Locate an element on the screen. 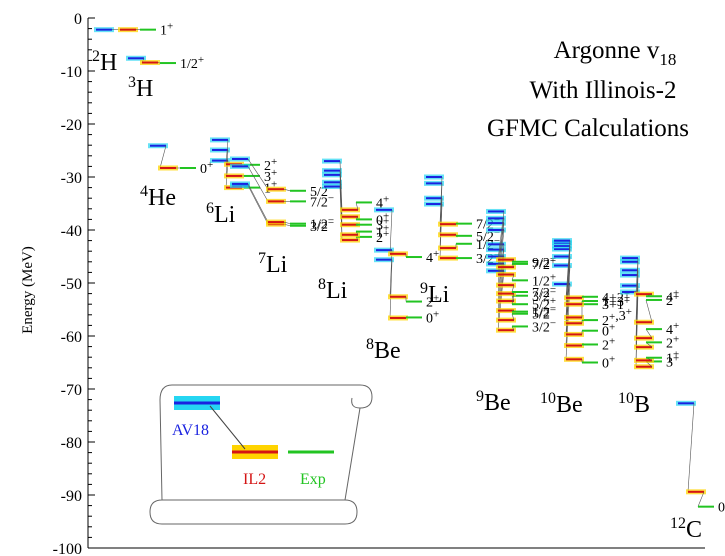 The height and width of the screenshot is (556, 725). level-jp-label: 1+3+ is located at coordinates (616, 301).